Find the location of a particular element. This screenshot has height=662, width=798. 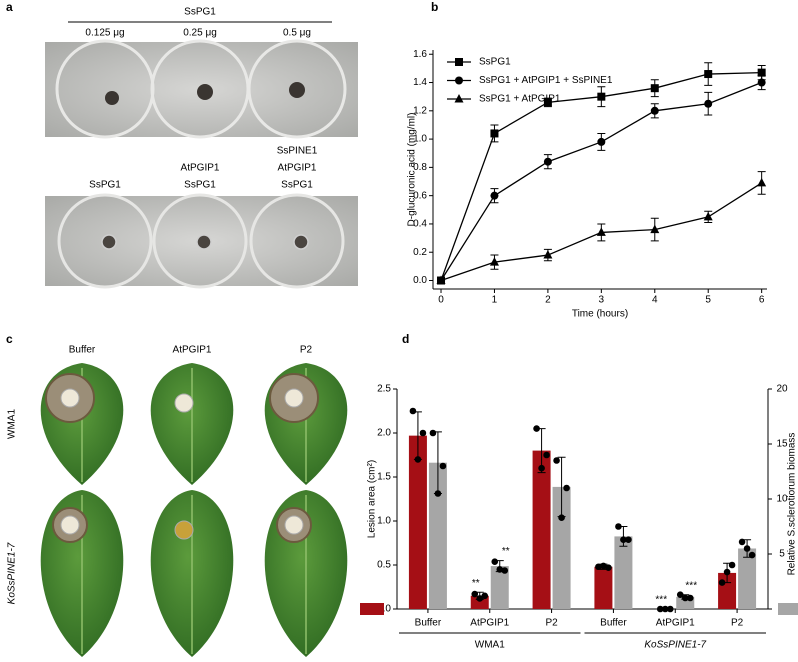

column-label: AtPGIP1 is located at coordinates (192, 350).